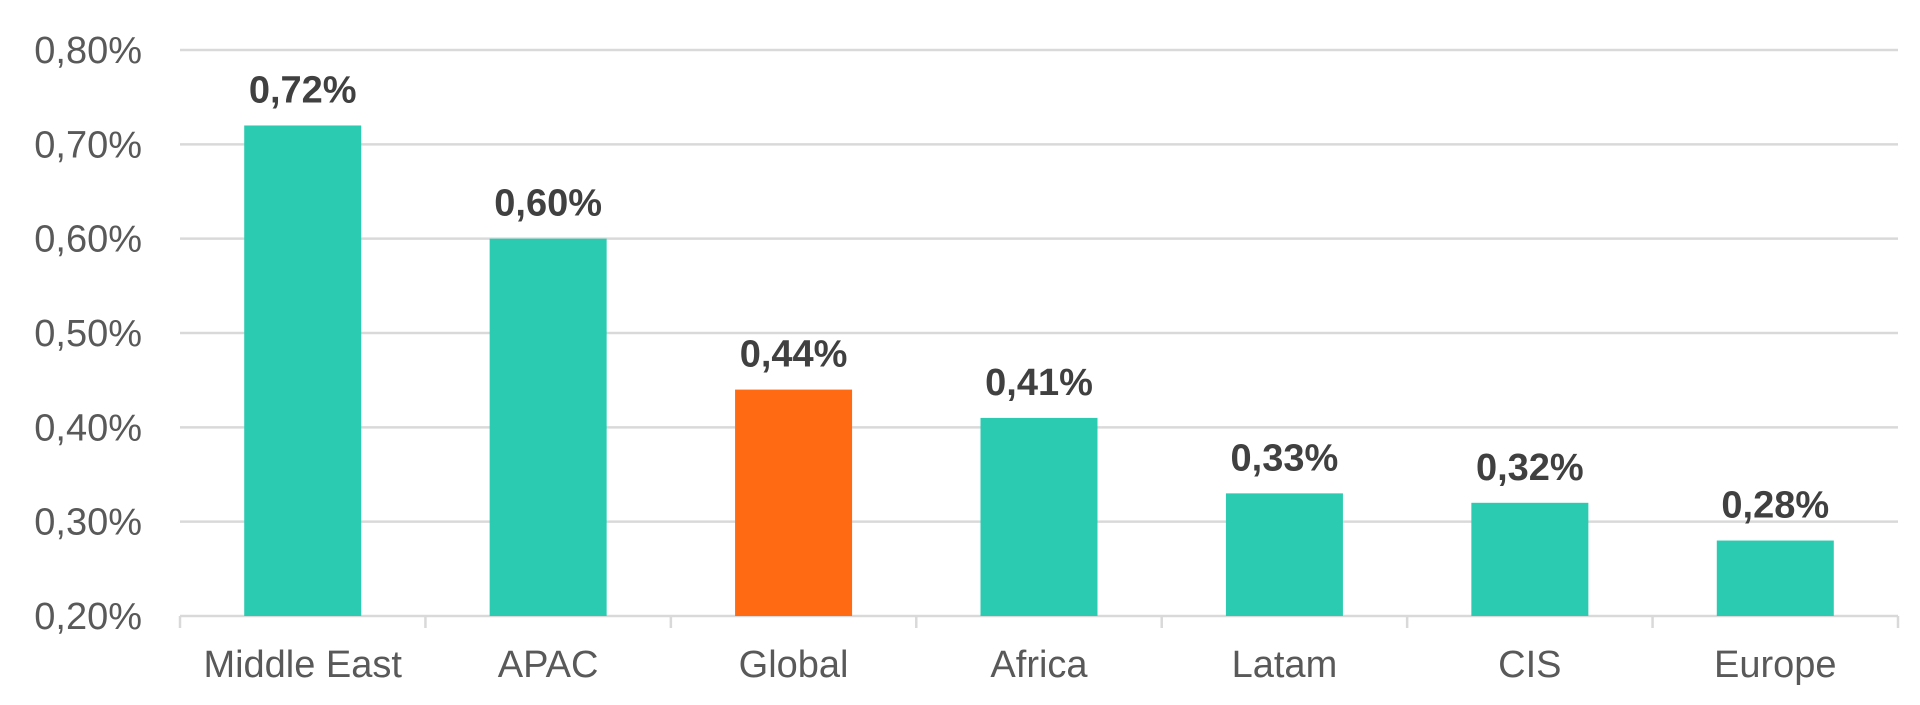 Image resolution: width=1920 pixels, height=705 pixels. What do you see at coordinates (1530, 559) in the screenshot?
I see `bar-cis` at bounding box center [1530, 559].